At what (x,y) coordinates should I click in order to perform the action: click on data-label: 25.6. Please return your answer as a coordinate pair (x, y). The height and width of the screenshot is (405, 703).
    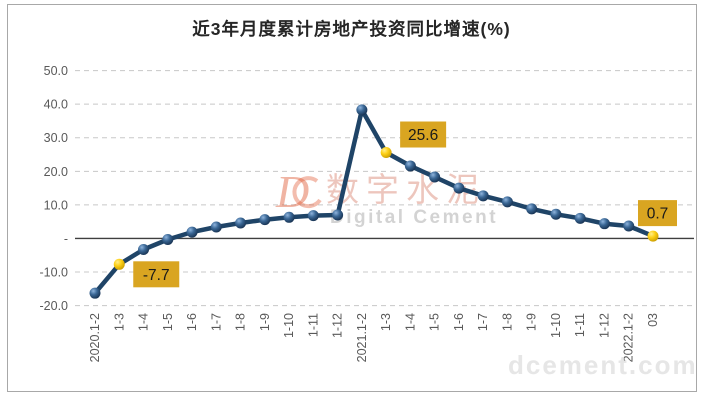
    Looking at the image, I should click on (423, 135).